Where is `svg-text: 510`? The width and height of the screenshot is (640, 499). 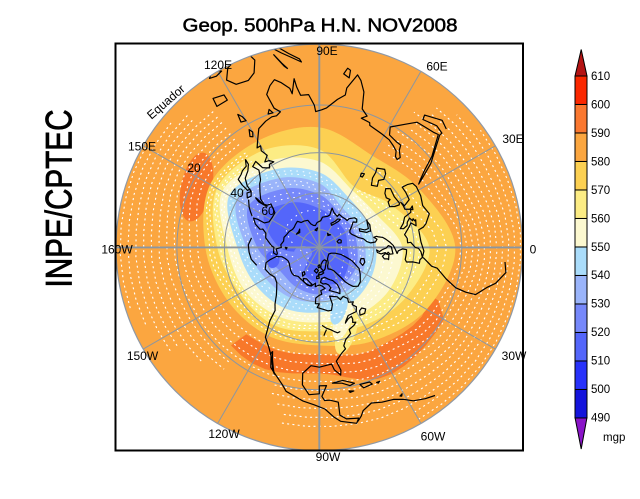
svg-text: 510 is located at coordinates (600, 362).